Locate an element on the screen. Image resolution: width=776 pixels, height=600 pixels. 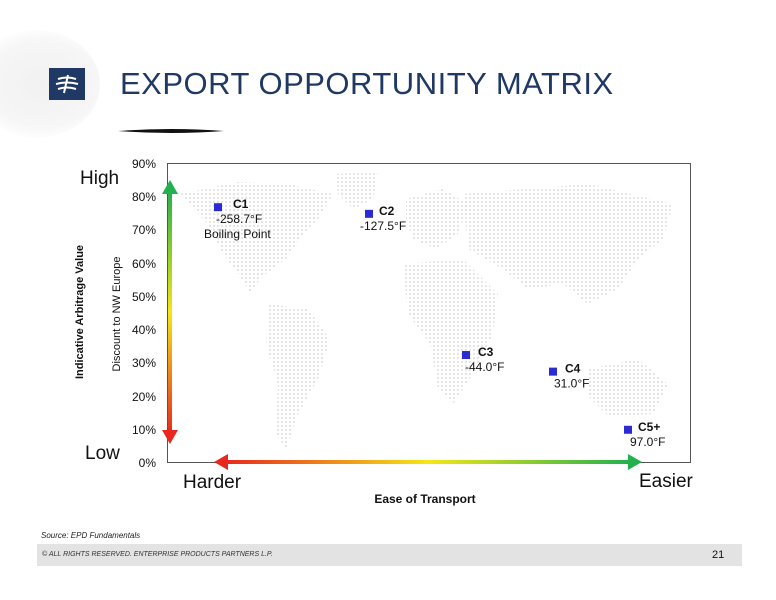
page-title: EXPORT OPPORTUNITY MATRIX is located at coordinates (367, 83).